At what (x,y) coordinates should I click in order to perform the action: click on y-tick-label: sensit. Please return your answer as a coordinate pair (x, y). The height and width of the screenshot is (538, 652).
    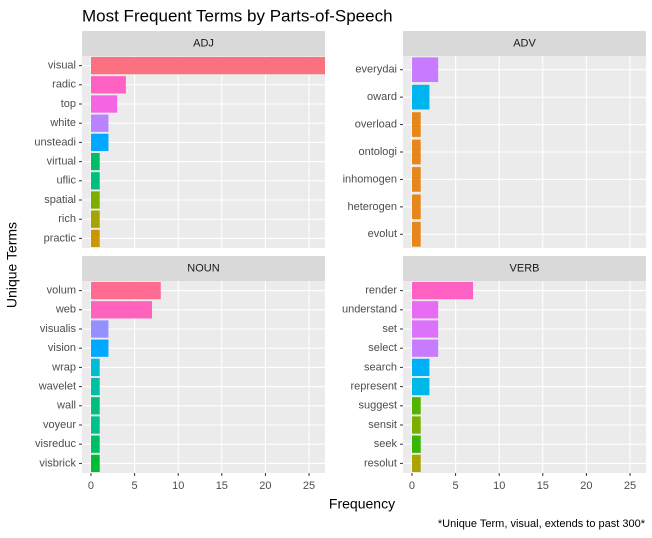
    Looking at the image, I should click on (382, 425).